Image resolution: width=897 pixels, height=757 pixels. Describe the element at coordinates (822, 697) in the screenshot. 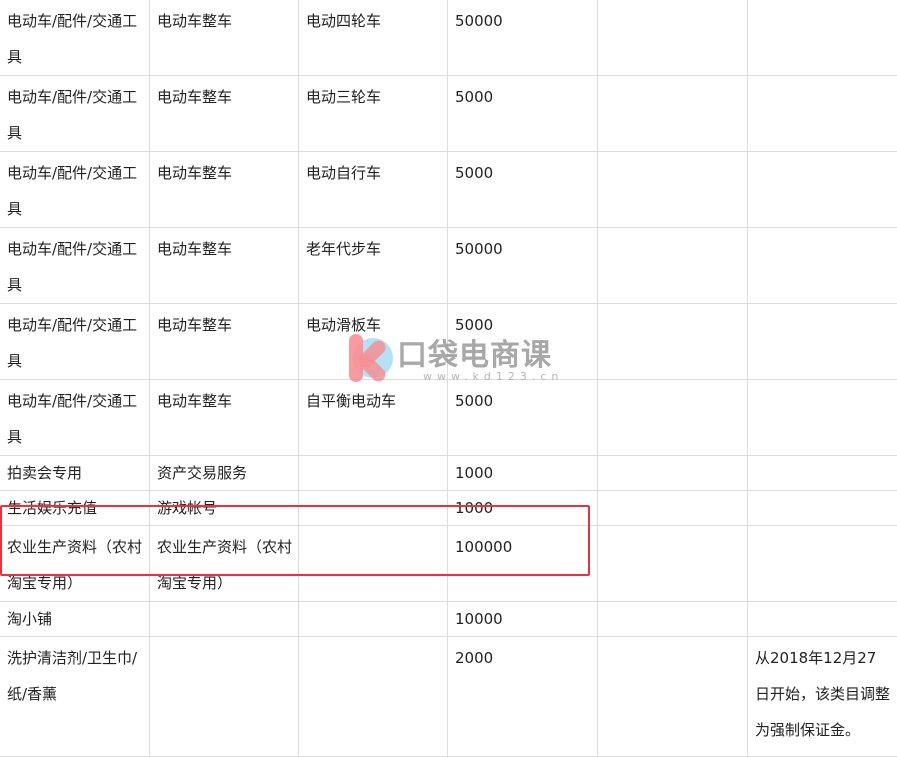

I see `table-cell: 从2018年12月27日开始，该类目调整为强制保证金。` at that location.